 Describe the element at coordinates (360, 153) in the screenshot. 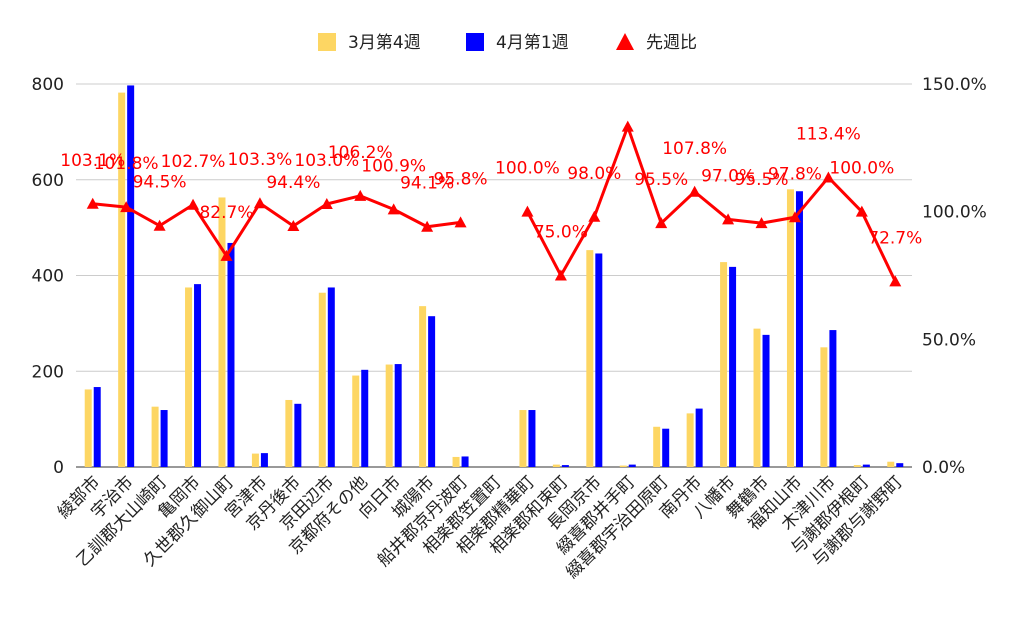

I see `data-label: 106.2%` at that location.